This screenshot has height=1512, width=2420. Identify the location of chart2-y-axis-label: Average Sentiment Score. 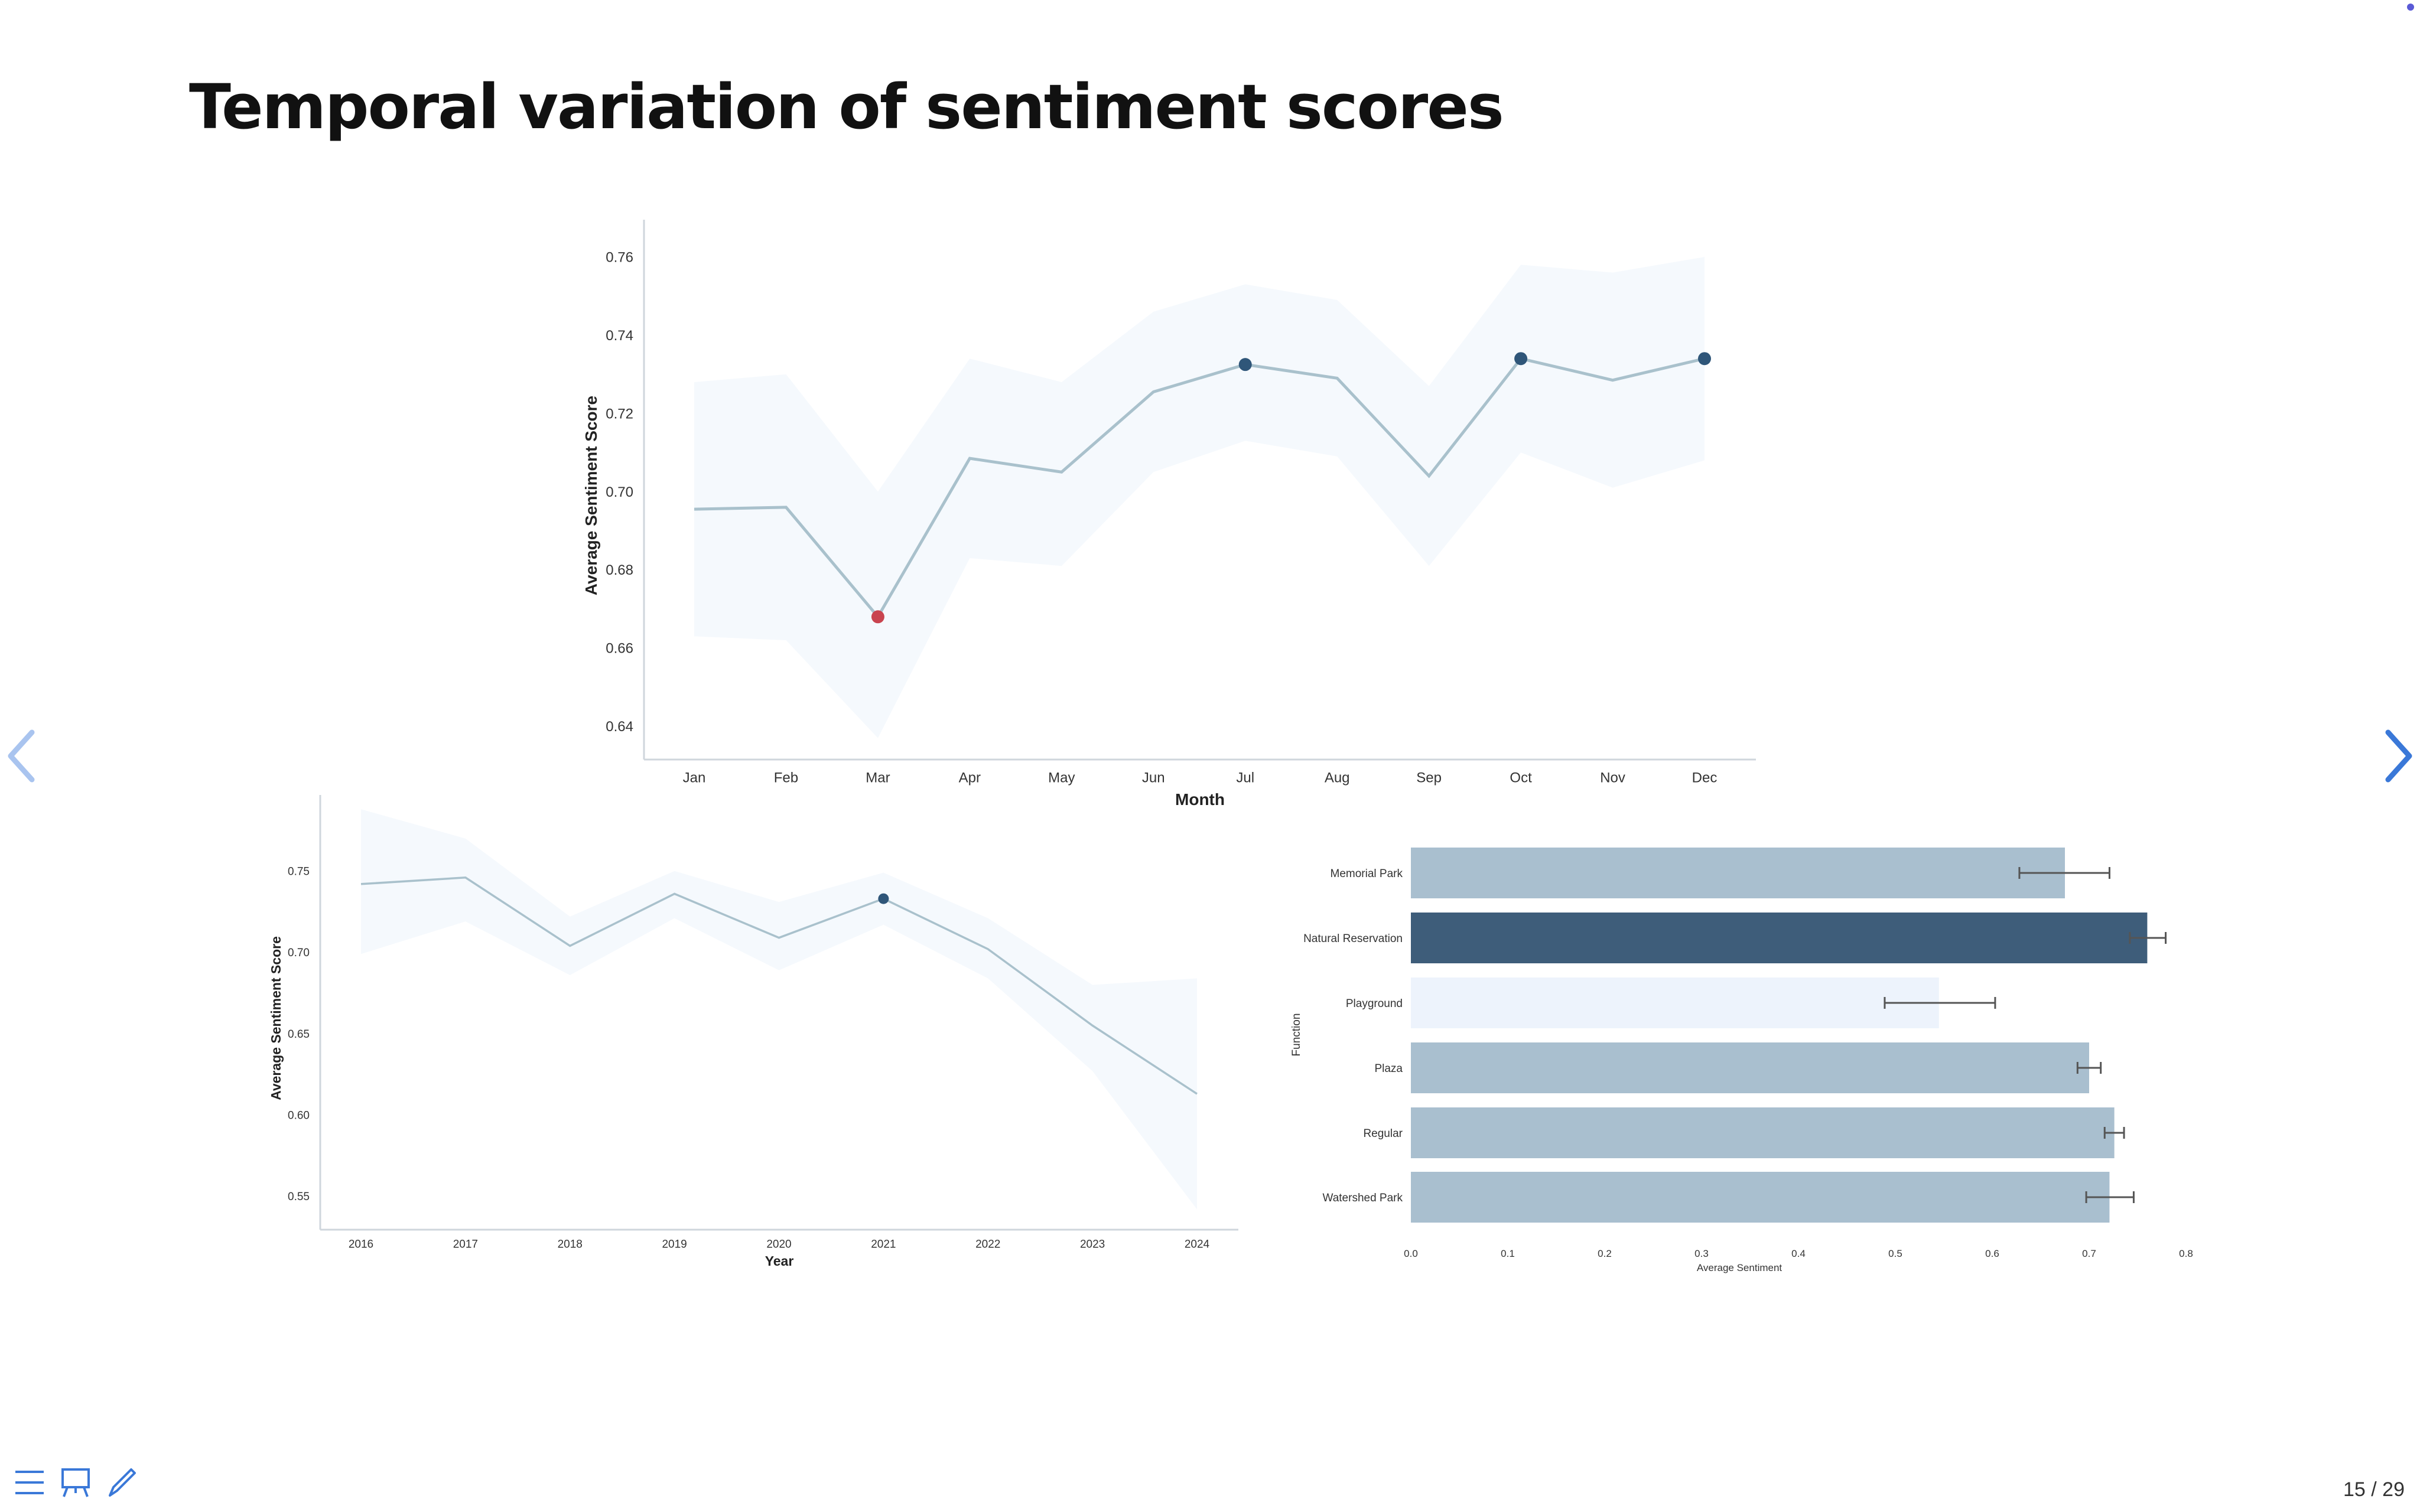
(276, 1018).